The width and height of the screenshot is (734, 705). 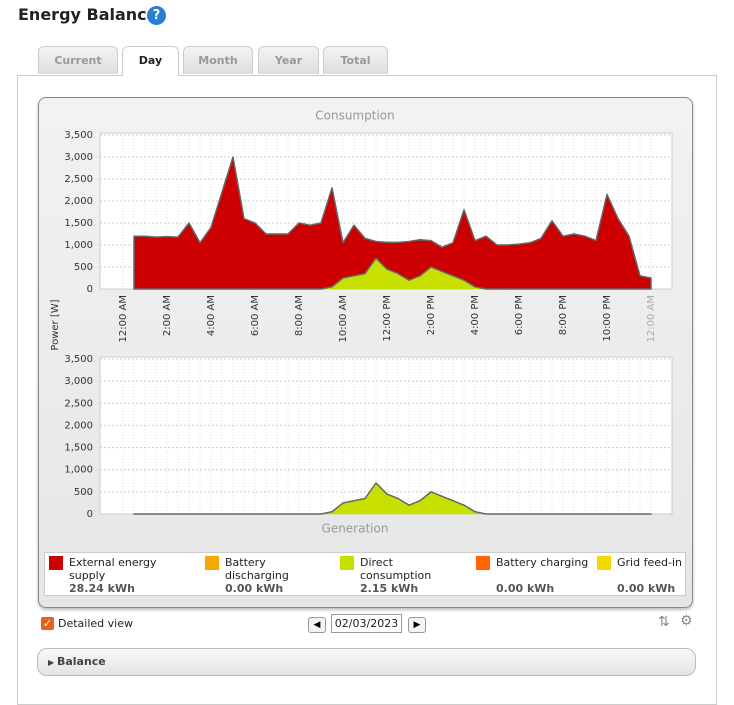 I want to click on legend-label: Direct consumption, so click(x=396, y=569).